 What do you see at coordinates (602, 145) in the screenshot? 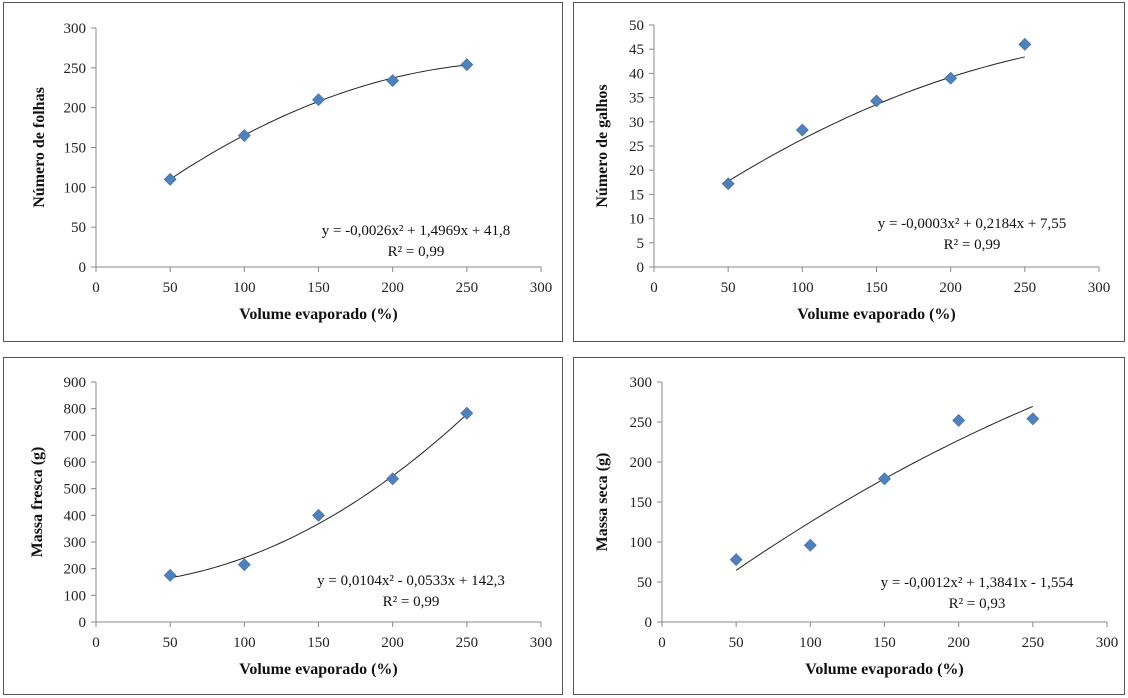
I see `y-axis-title: Número de galhos` at bounding box center [602, 145].